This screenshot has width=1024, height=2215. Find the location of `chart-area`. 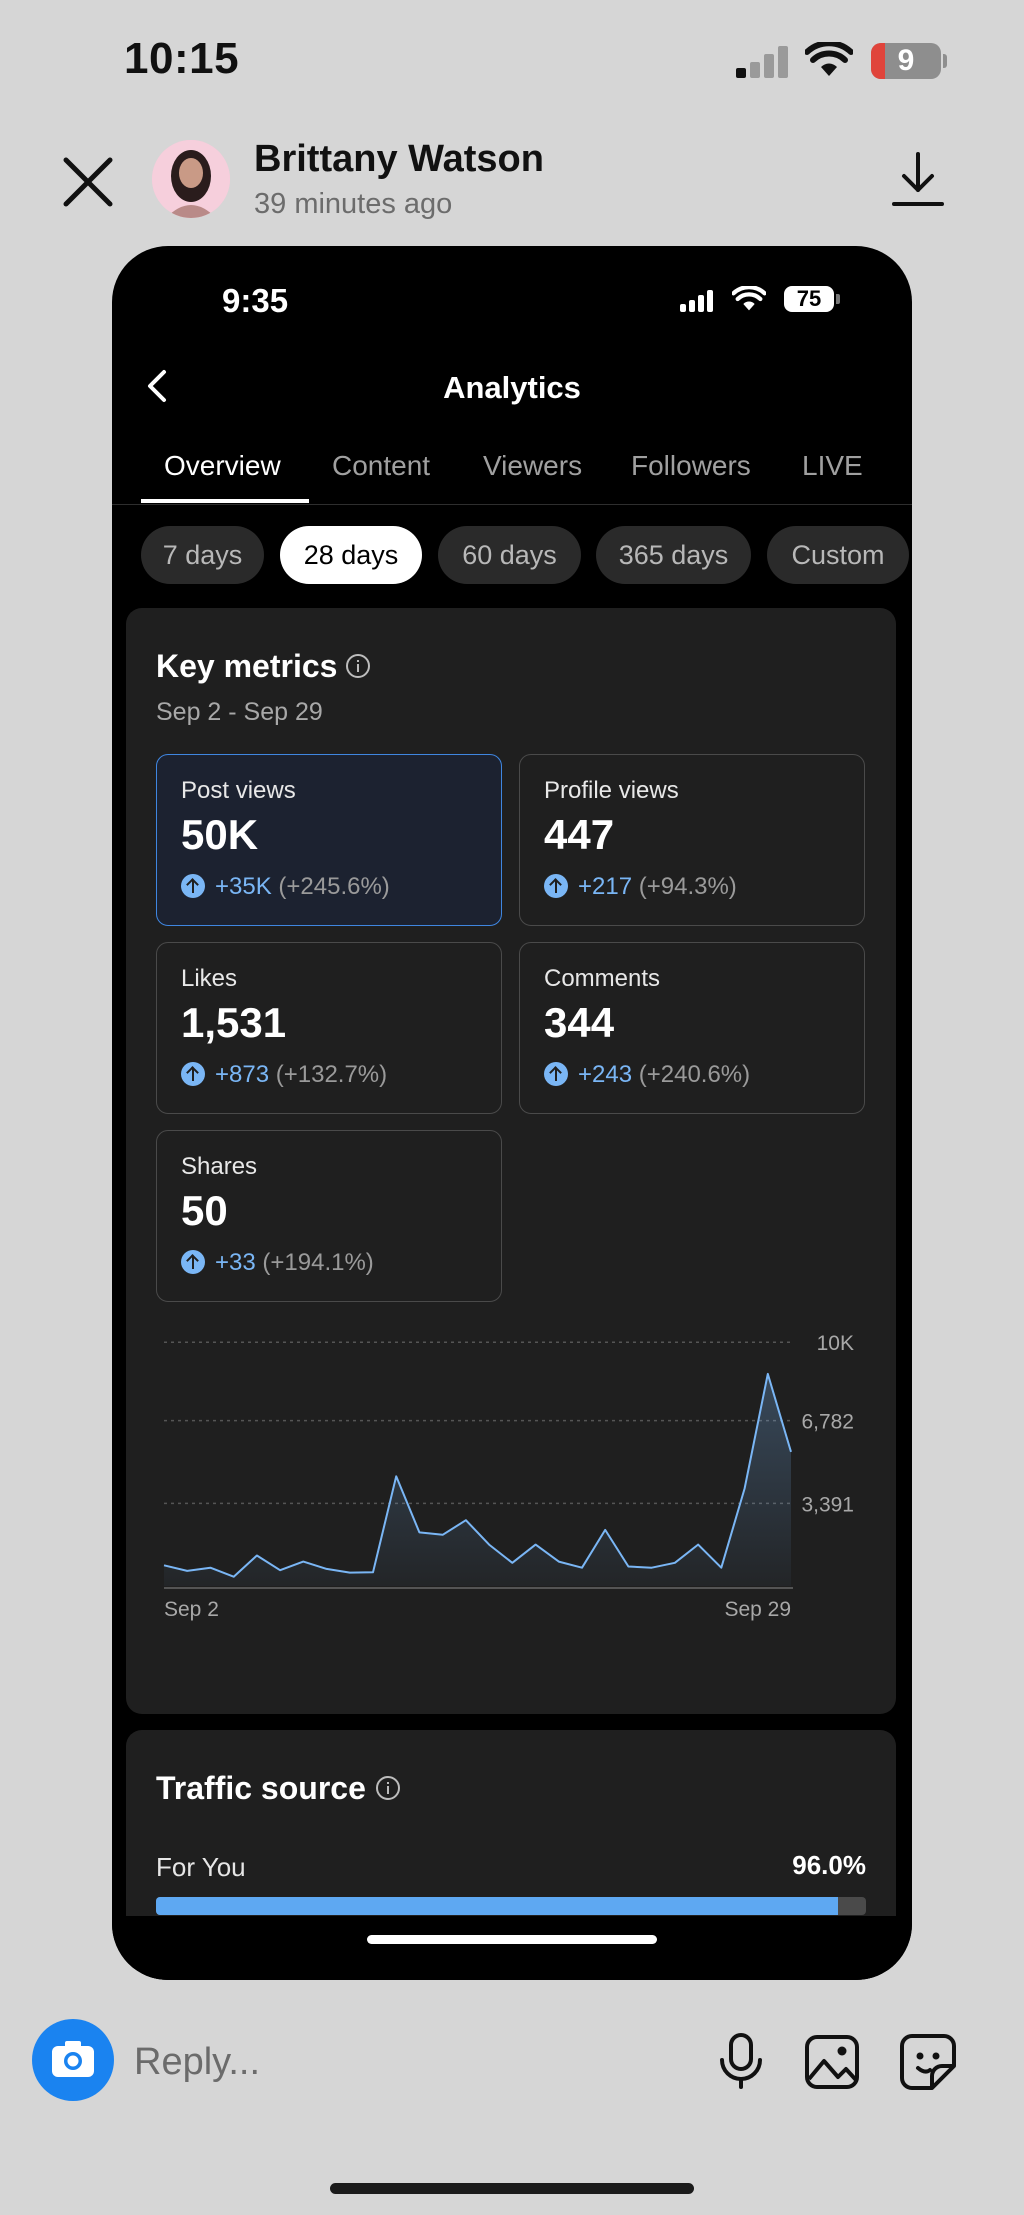

chart-area is located at coordinates (477, 1479).